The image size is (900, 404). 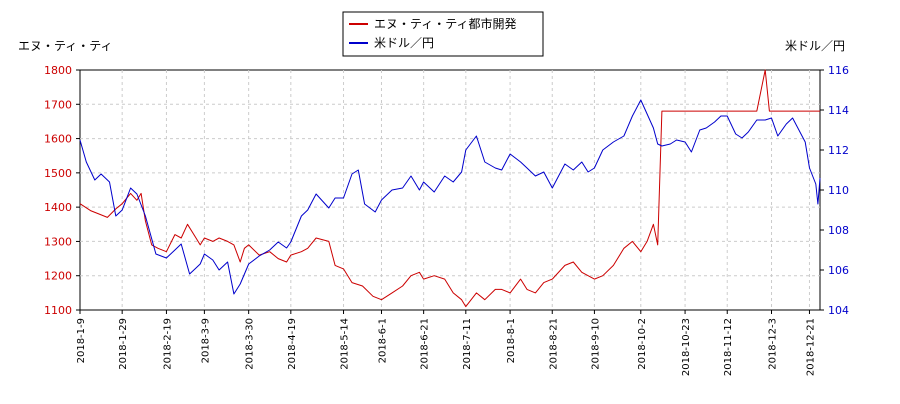 What do you see at coordinates (838, 190) in the screenshot?
I see `right-tick-label: 110` at bounding box center [838, 190].